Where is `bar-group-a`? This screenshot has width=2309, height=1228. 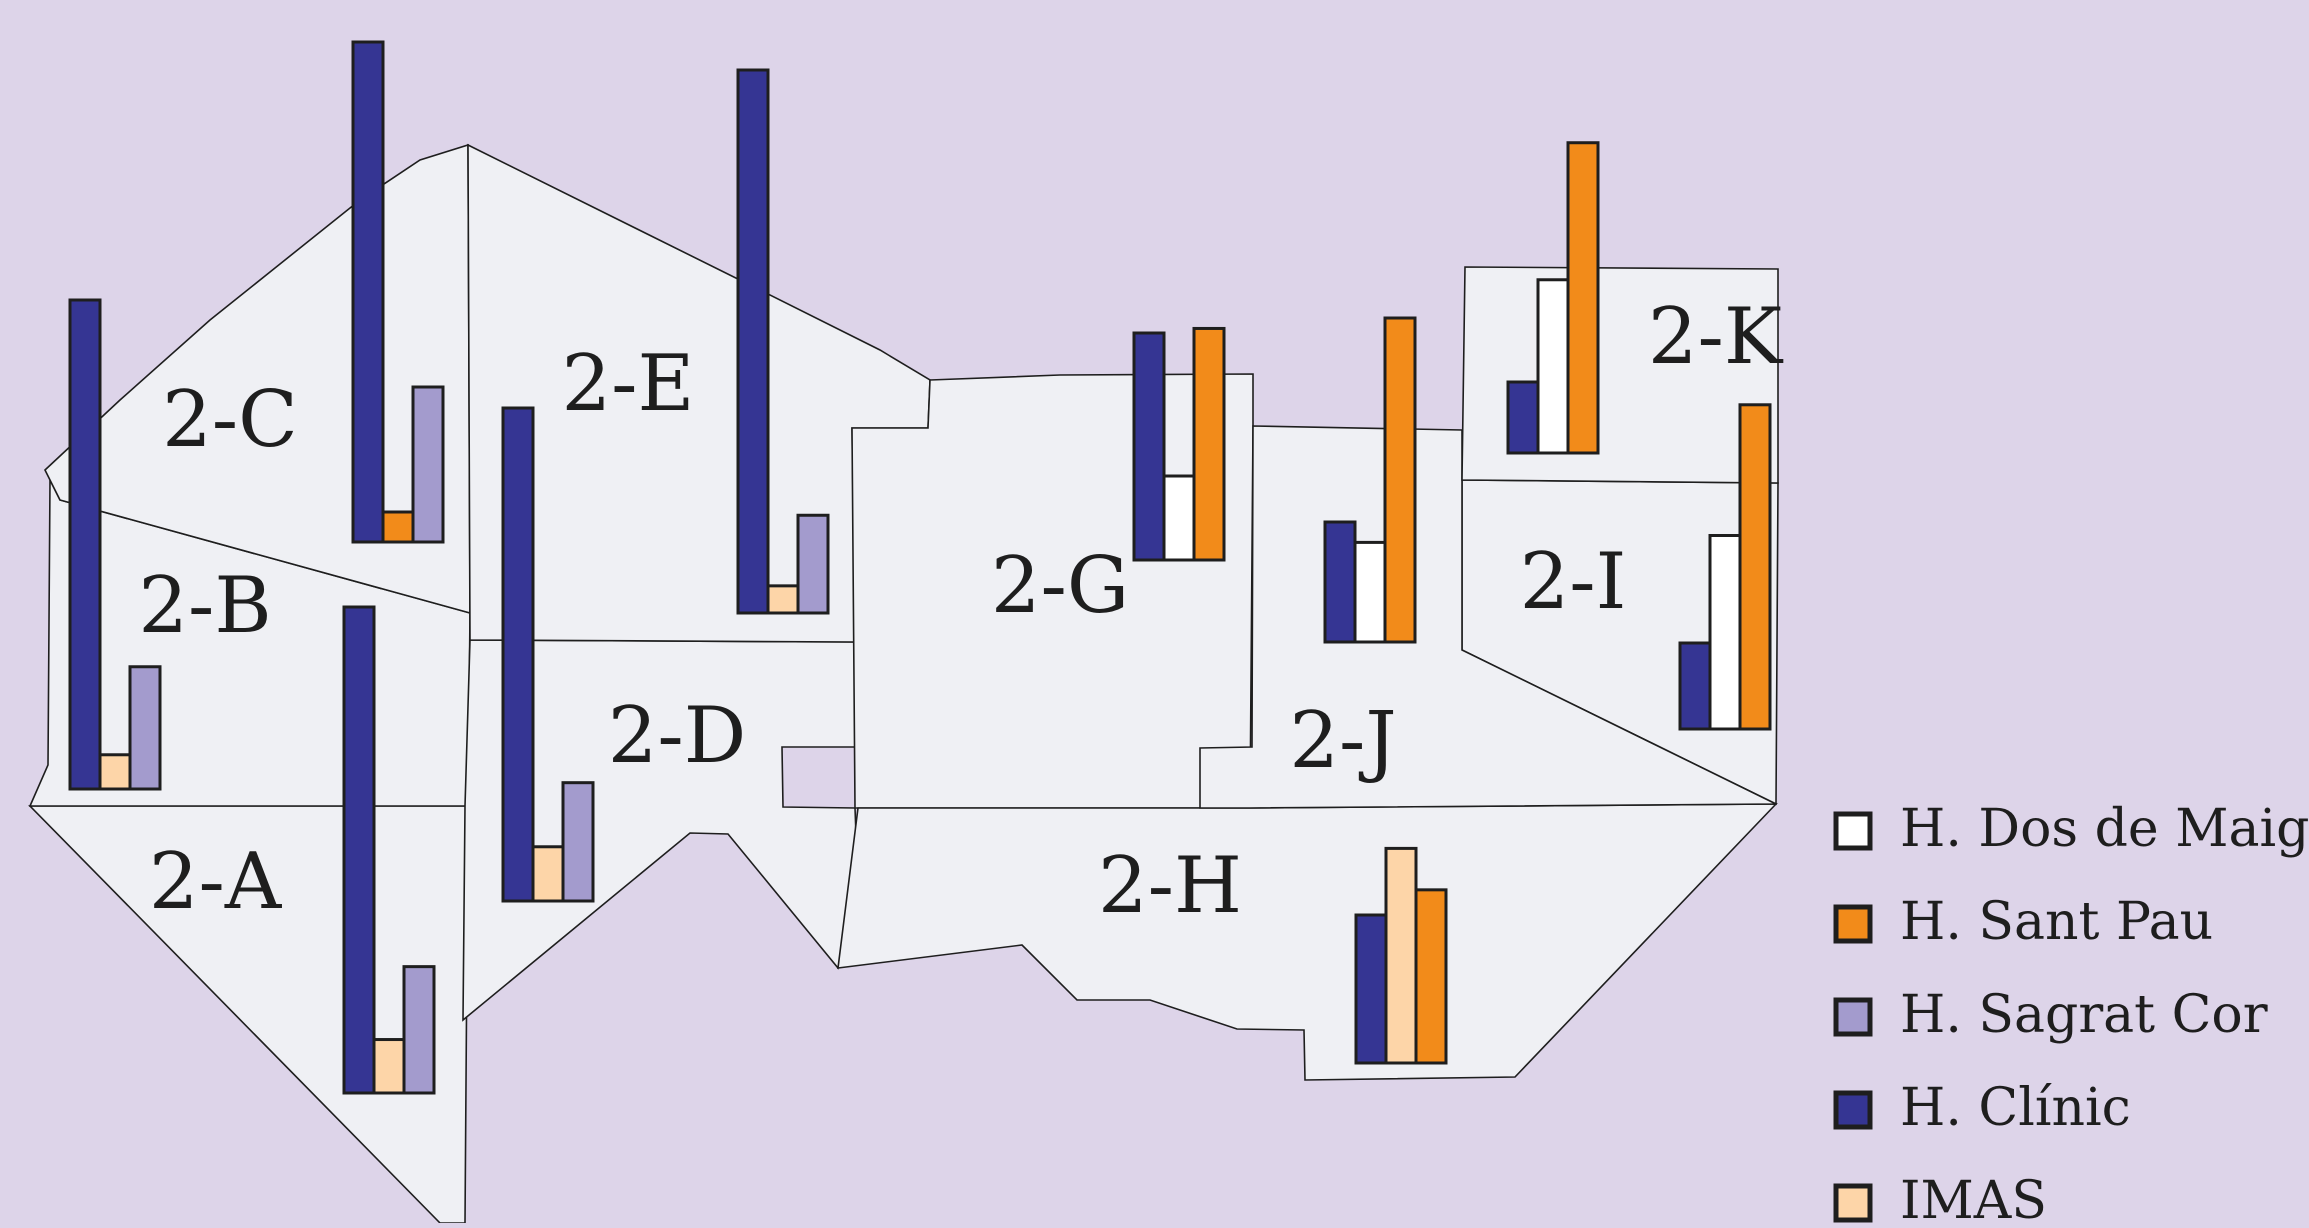 bar-group-a is located at coordinates (389, 850).